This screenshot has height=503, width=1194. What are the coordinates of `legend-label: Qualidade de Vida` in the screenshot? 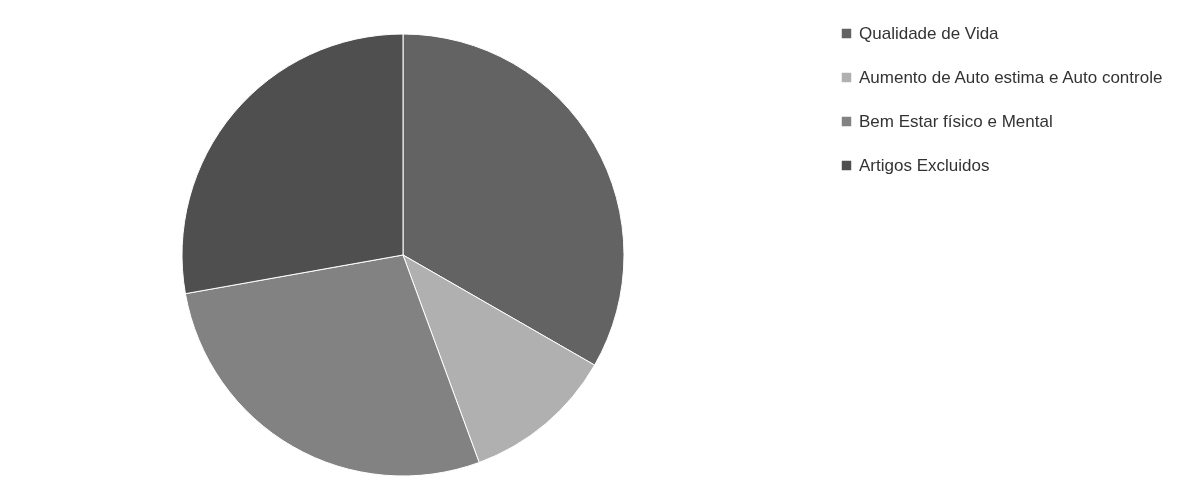 It's located at (929, 33).